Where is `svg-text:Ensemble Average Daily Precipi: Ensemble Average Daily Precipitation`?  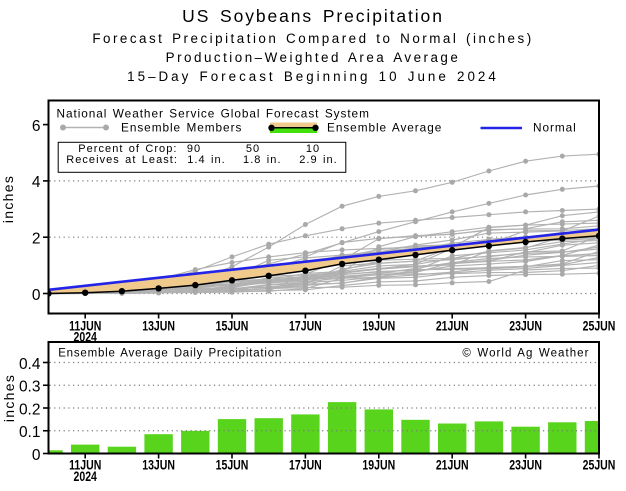
svg-text:Ensemble Average Daily Precipi: Ensemble Average Daily Precipitation is located at coordinates (170, 354).